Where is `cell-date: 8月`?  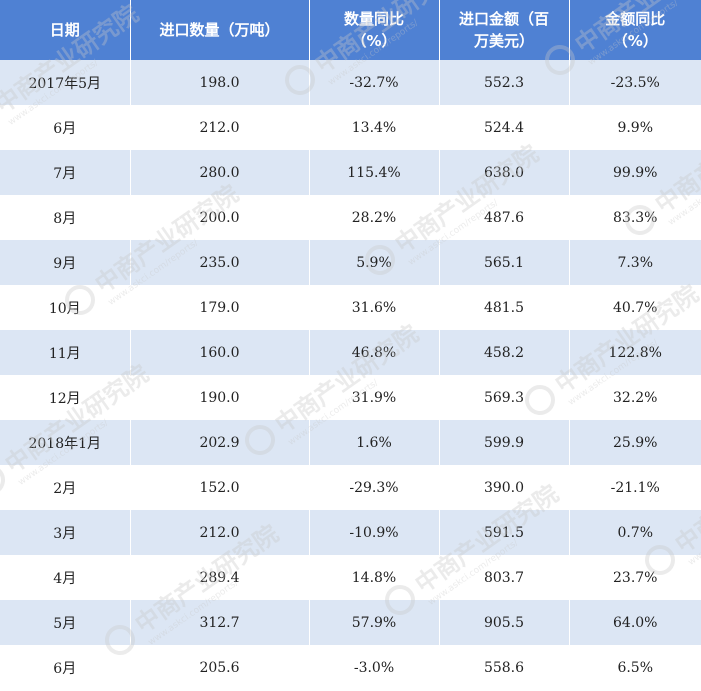
cell-date: 8月 is located at coordinates (65, 217).